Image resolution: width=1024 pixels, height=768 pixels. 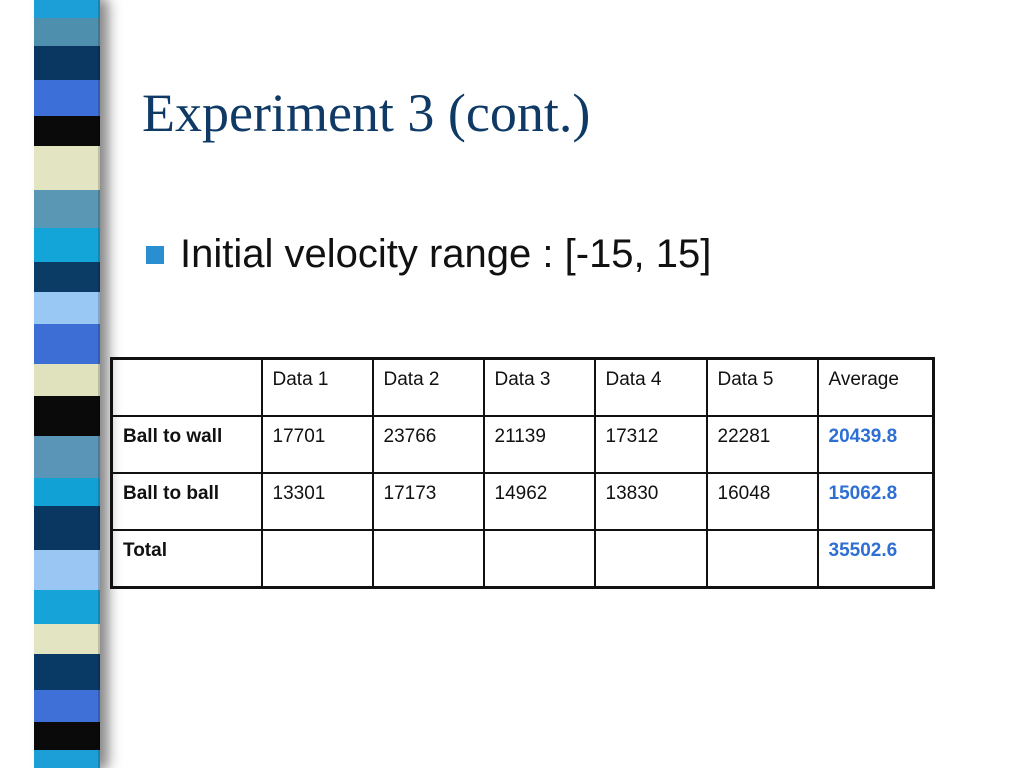 What do you see at coordinates (317, 501) in the screenshot?
I see `table-cell: 13301` at bounding box center [317, 501].